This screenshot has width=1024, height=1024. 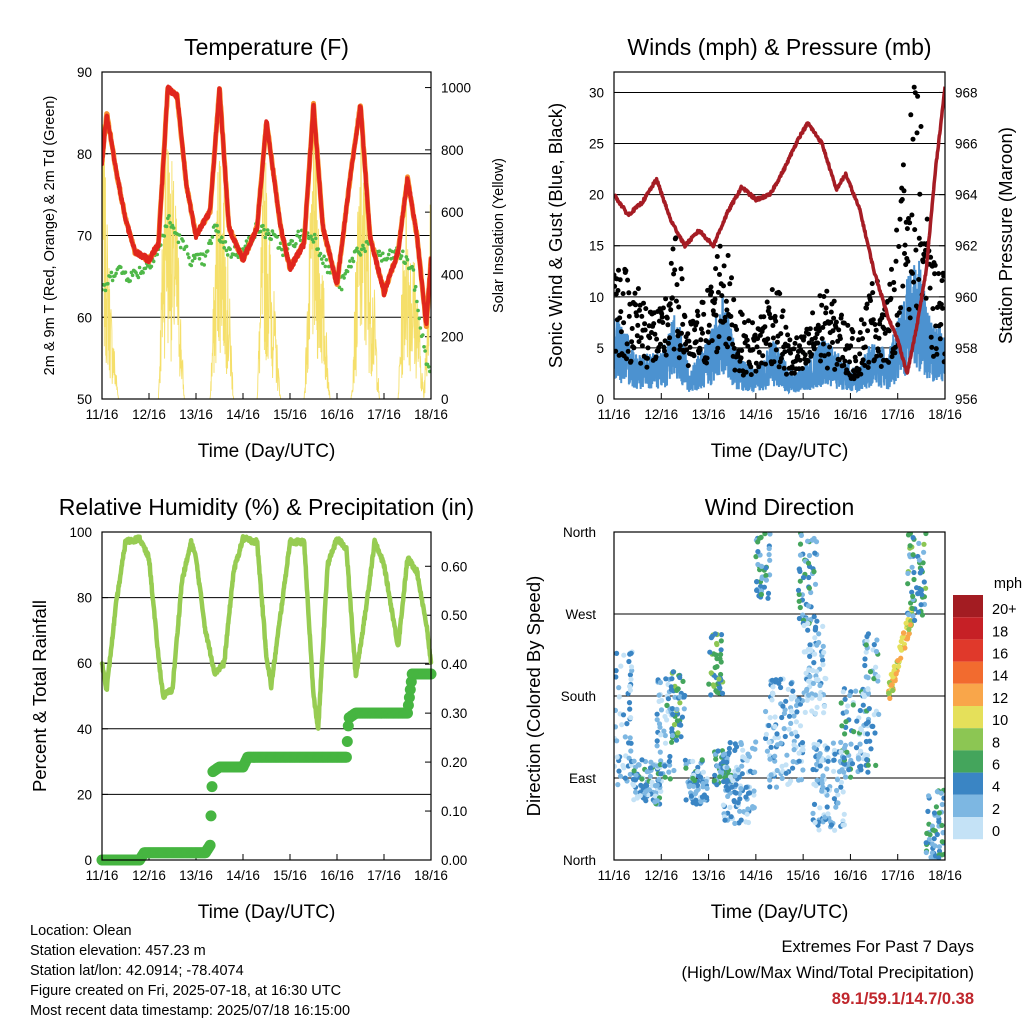 I want to click on x-axis-label: Time (Day/UTC), so click(x=267, y=451).